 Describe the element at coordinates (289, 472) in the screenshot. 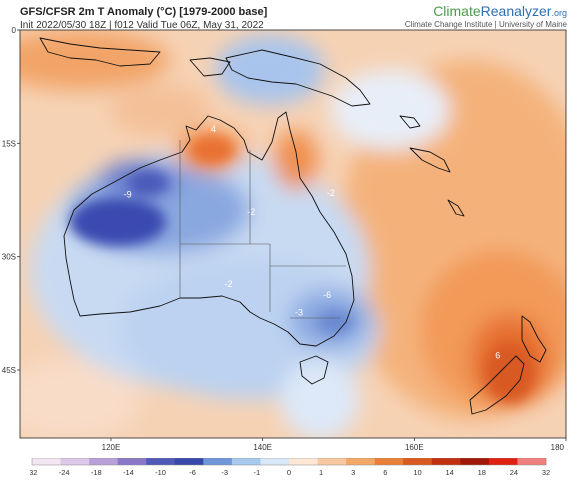

I see `colorbar-label: 0` at that location.